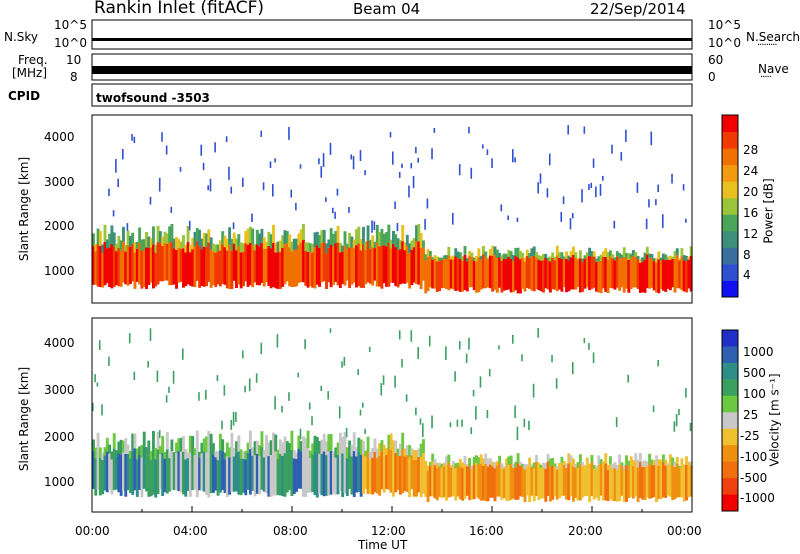 The width and height of the screenshot is (800, 554). What do you see at coordinates (730, 140) in the screenshot?
I see `power-cbar-segment` at bounding box center [730, 140].